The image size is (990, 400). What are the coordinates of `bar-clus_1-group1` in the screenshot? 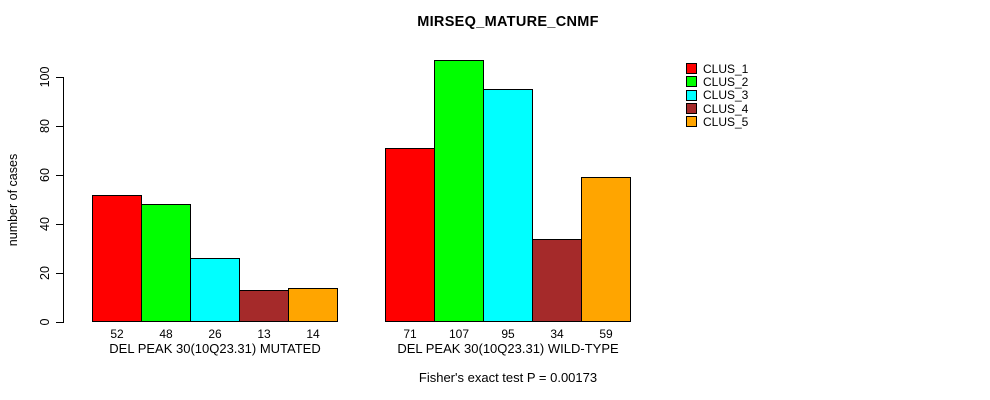 It's located at (117, 258).